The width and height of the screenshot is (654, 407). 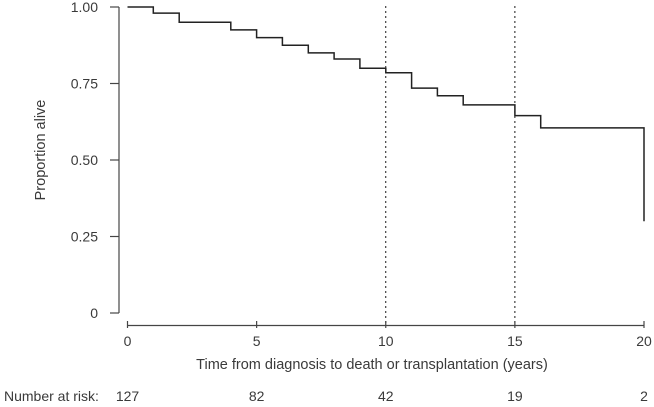 What do you see at coordinates (386, 341) in the screenshot?
I see `x-tick-label: 10` at bounding box center [386, 341].